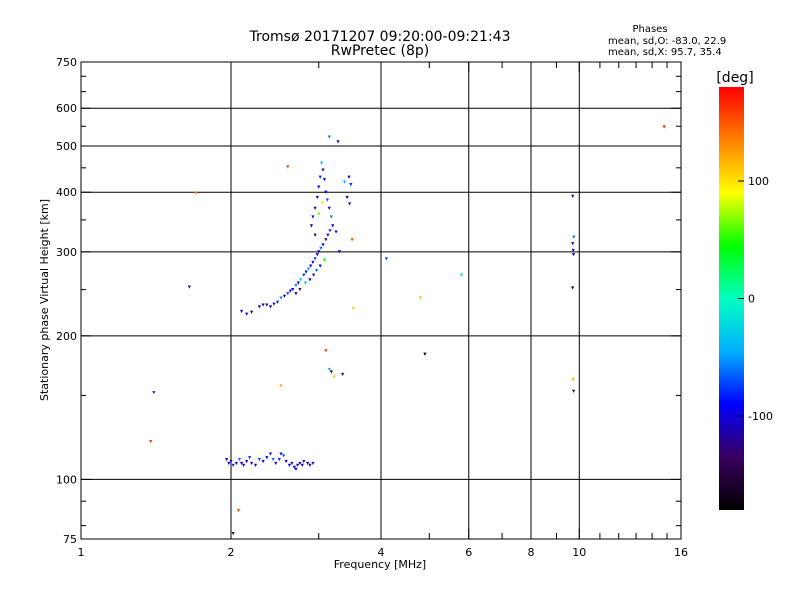 Image resolution: width=800 pixels, height=600 pixels. Describe the element at coordinates (66, 192) in the screenshot. I see `y-tick-label: 400` at that location.